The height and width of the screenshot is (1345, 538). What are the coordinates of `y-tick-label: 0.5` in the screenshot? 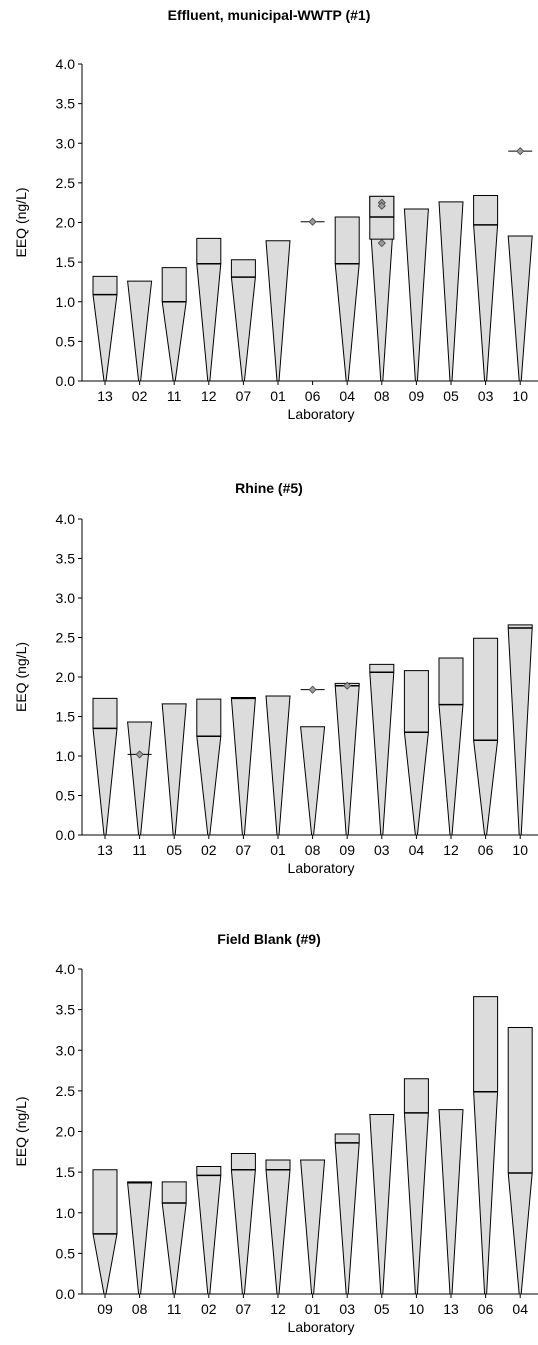 It's located at (66, 1253).